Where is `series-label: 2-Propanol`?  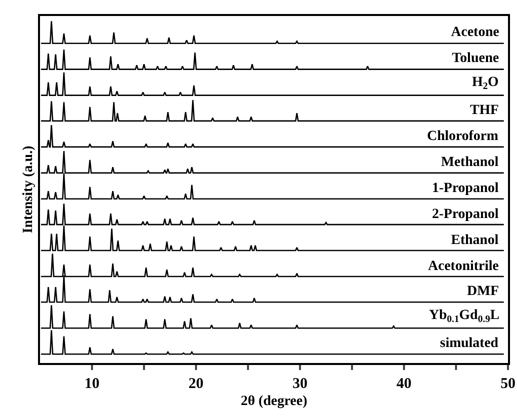 series-label: 2-Propanol is located at coordinates (465, 214).